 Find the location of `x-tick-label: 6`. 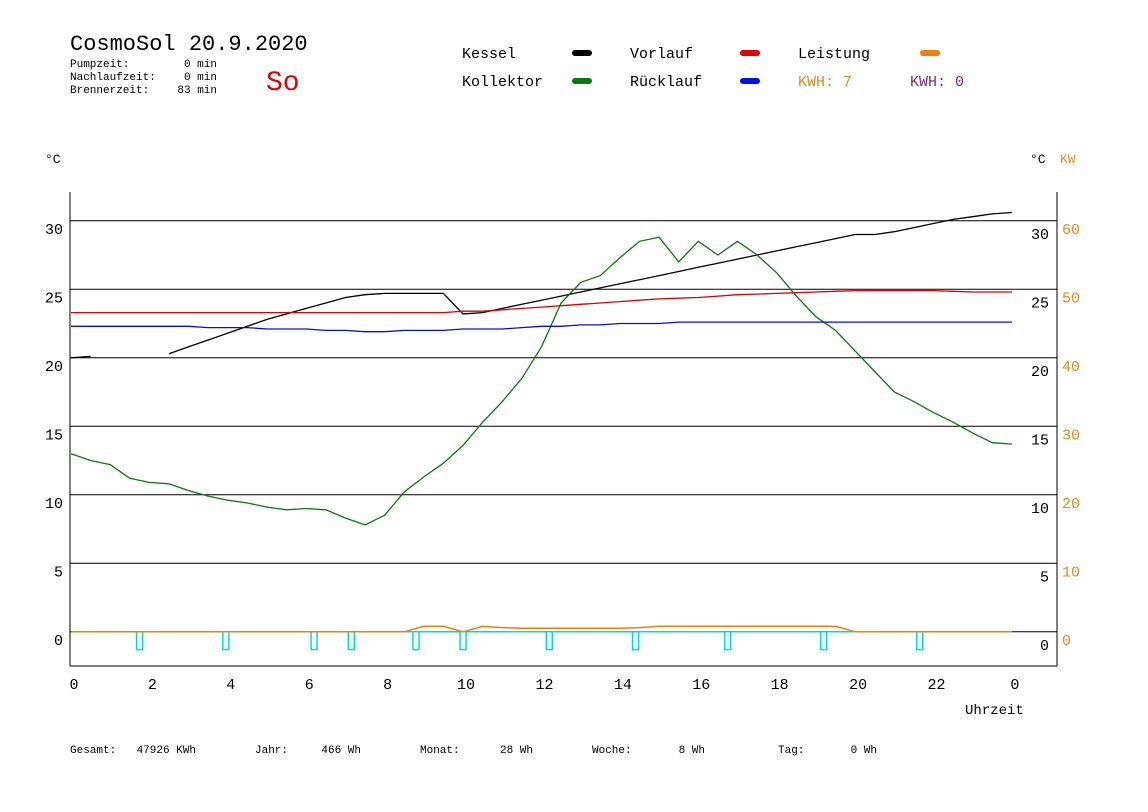

x-tick-label: 6 is located at coordinates (309, 685).